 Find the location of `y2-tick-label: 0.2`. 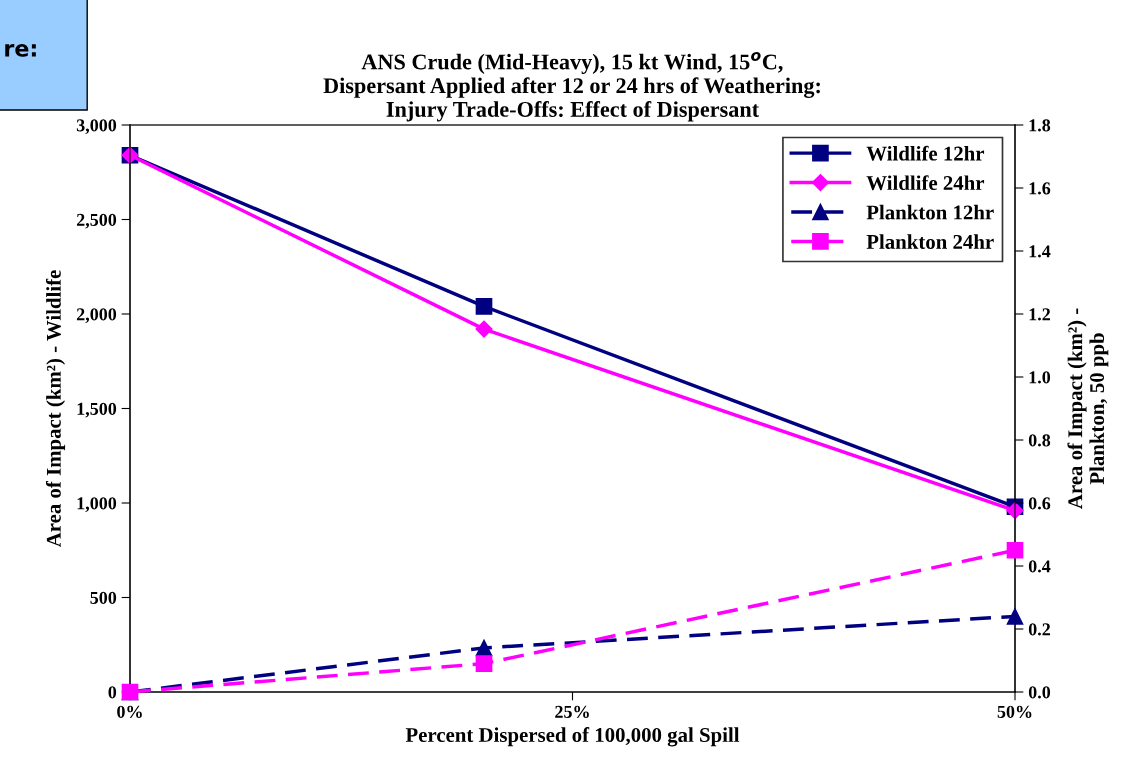

y2-tick-label: 0.2 is located at coordinates (1039, 629).